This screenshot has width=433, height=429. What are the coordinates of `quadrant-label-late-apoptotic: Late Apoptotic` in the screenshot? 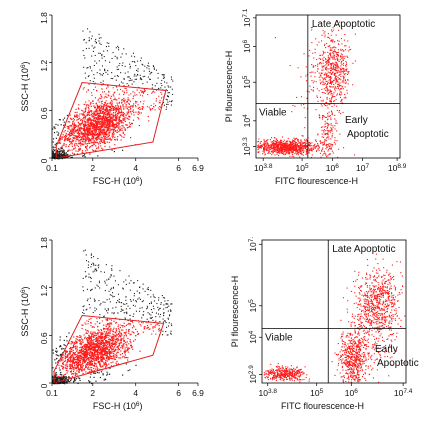 It's located at (343, 24).